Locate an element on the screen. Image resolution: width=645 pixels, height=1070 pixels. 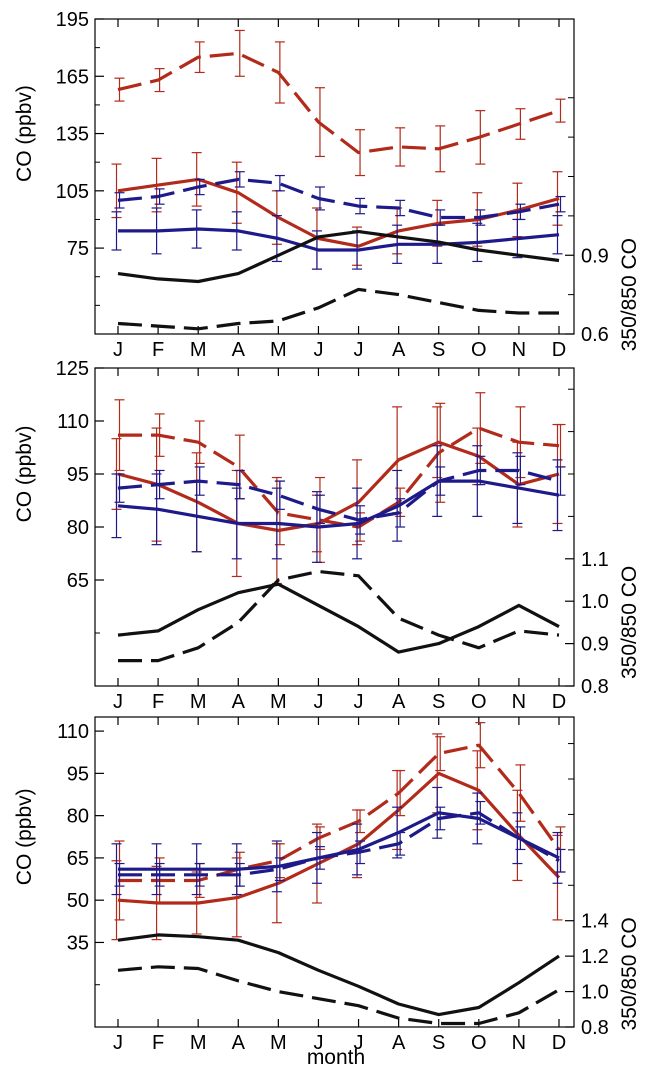
right-y-tick-label: 1.4 is located at coordinates (595, 922).